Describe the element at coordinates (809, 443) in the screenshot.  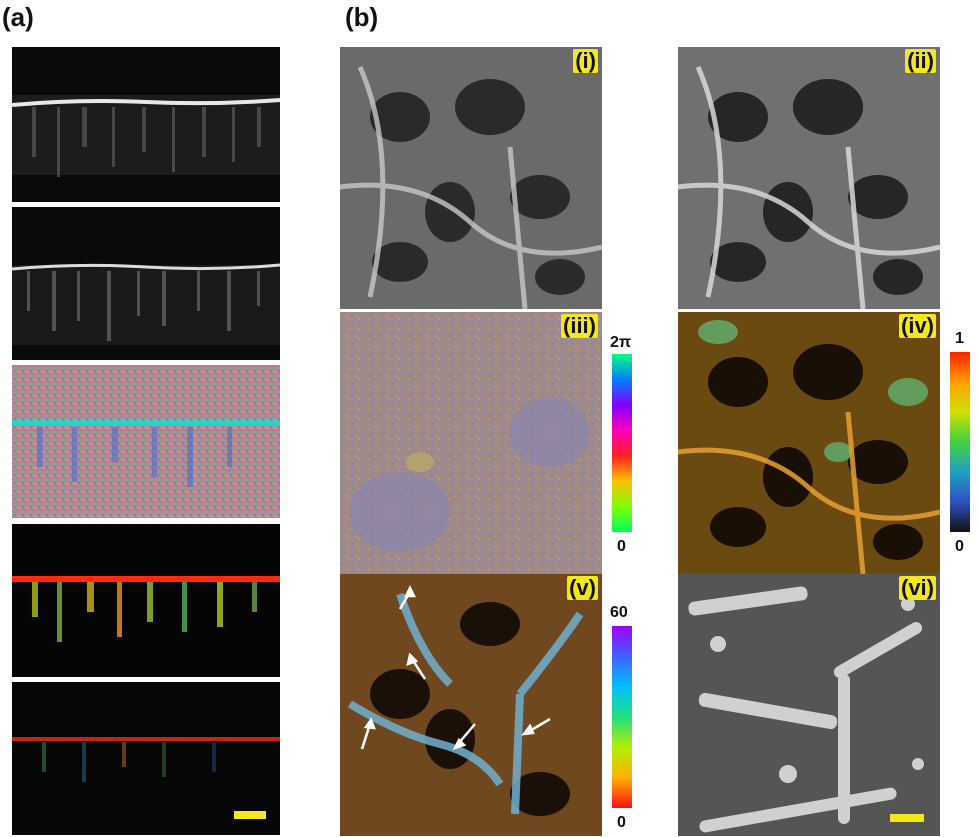
I see `enface-ratio: (iv)` at that location.